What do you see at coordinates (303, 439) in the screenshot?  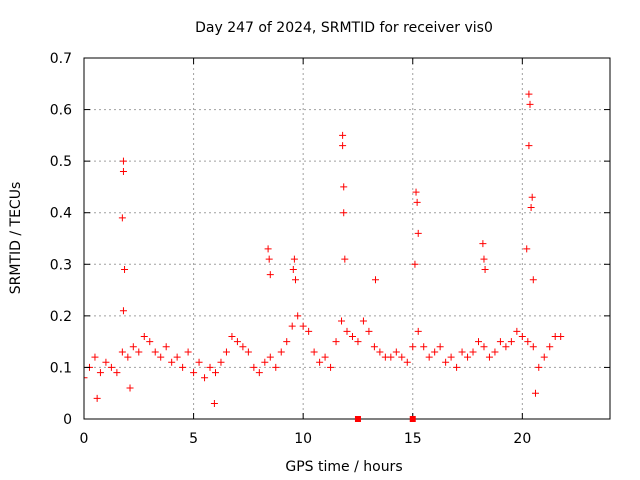 I see `x-tick-label: 10` at bounding box center [303, 439].